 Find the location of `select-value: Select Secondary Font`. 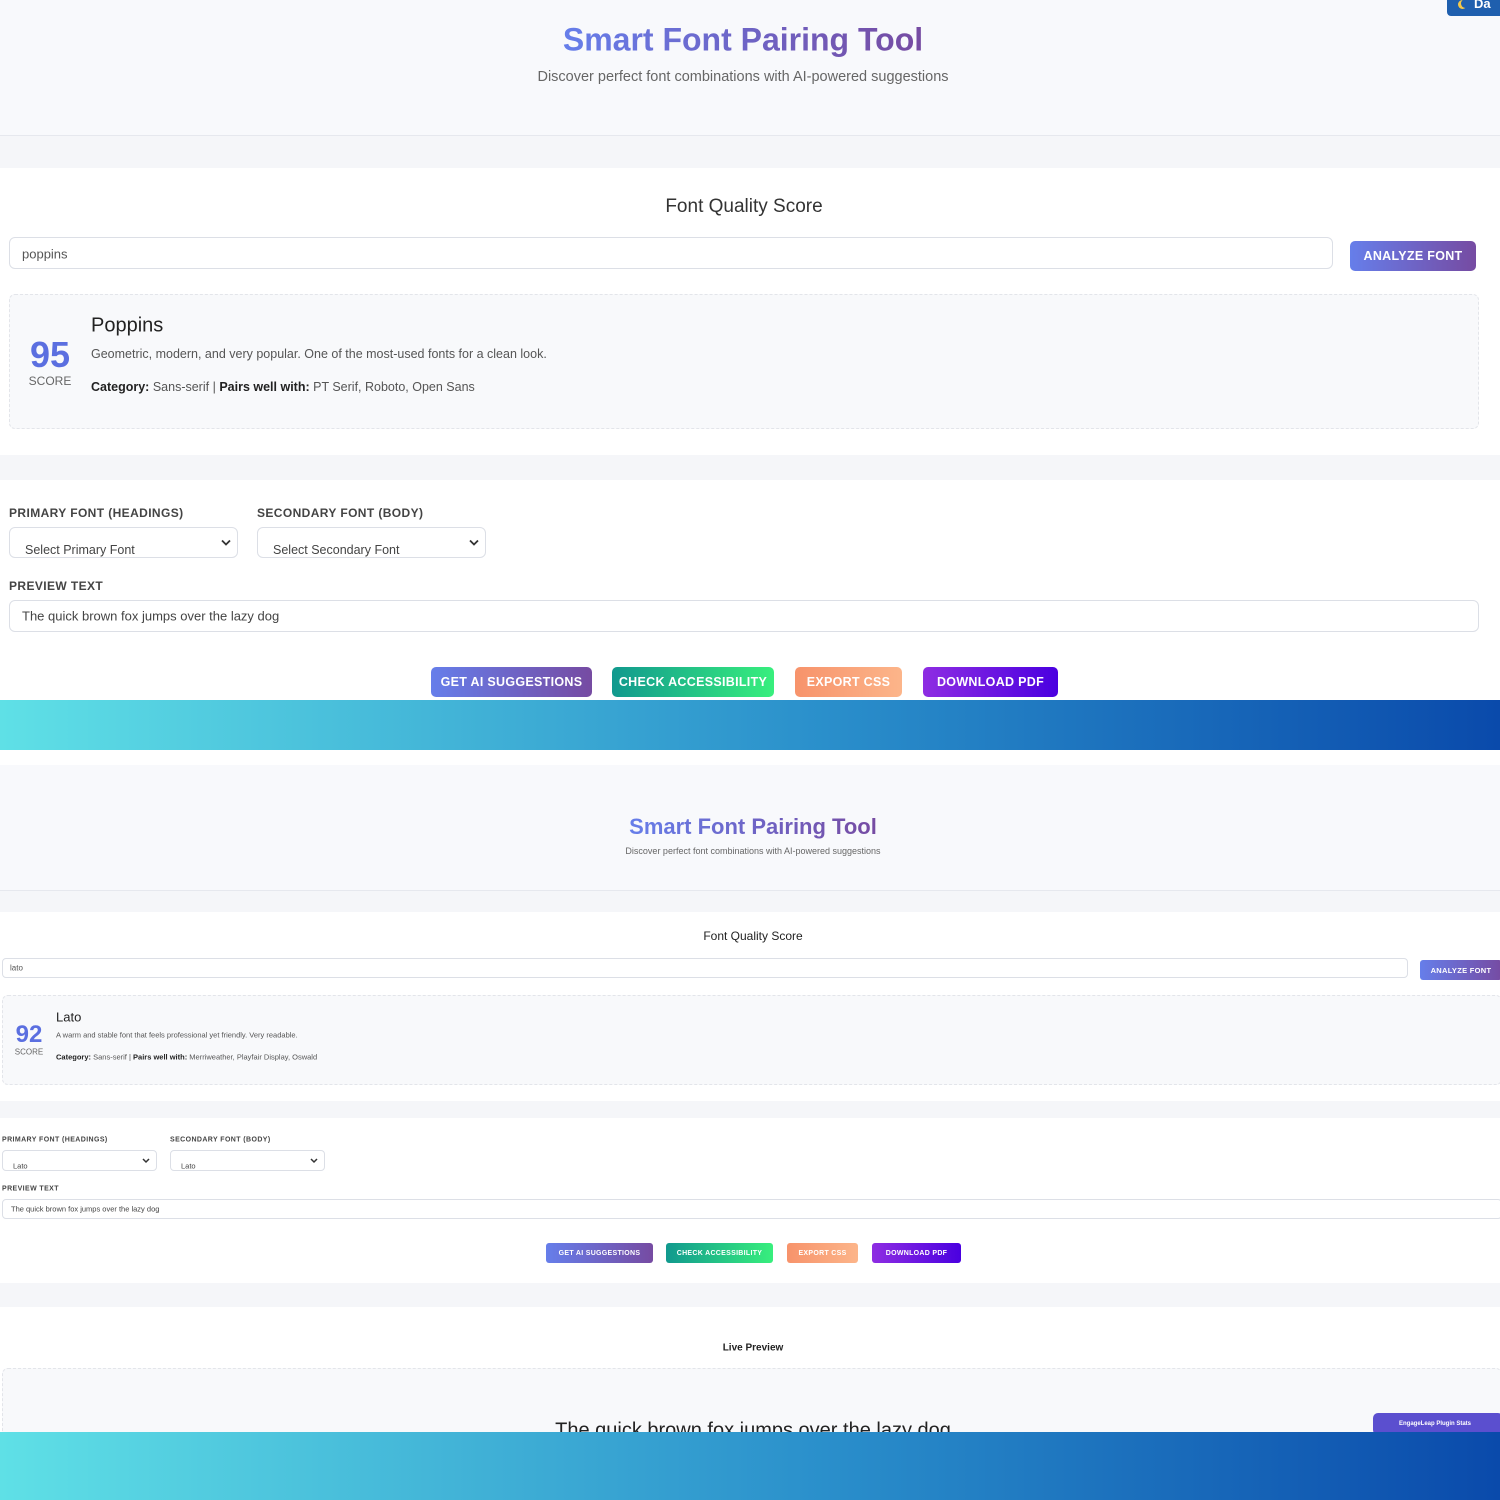

select-value: Select Secondary Font is located at coordinates (336, 550).